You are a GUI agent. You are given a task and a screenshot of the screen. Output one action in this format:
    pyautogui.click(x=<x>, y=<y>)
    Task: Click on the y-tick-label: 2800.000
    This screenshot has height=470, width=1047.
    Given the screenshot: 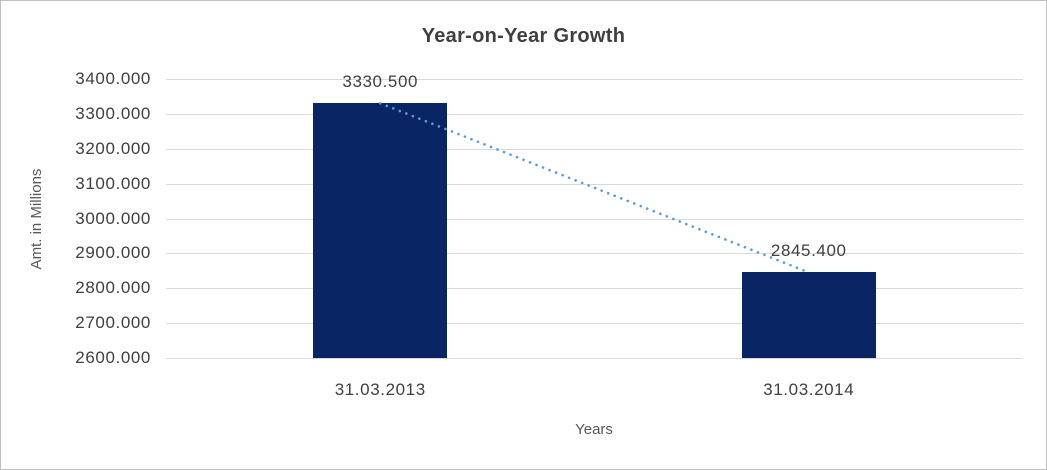 What is the action you would take?
    pyautogui.click(x=113, y=288)
    